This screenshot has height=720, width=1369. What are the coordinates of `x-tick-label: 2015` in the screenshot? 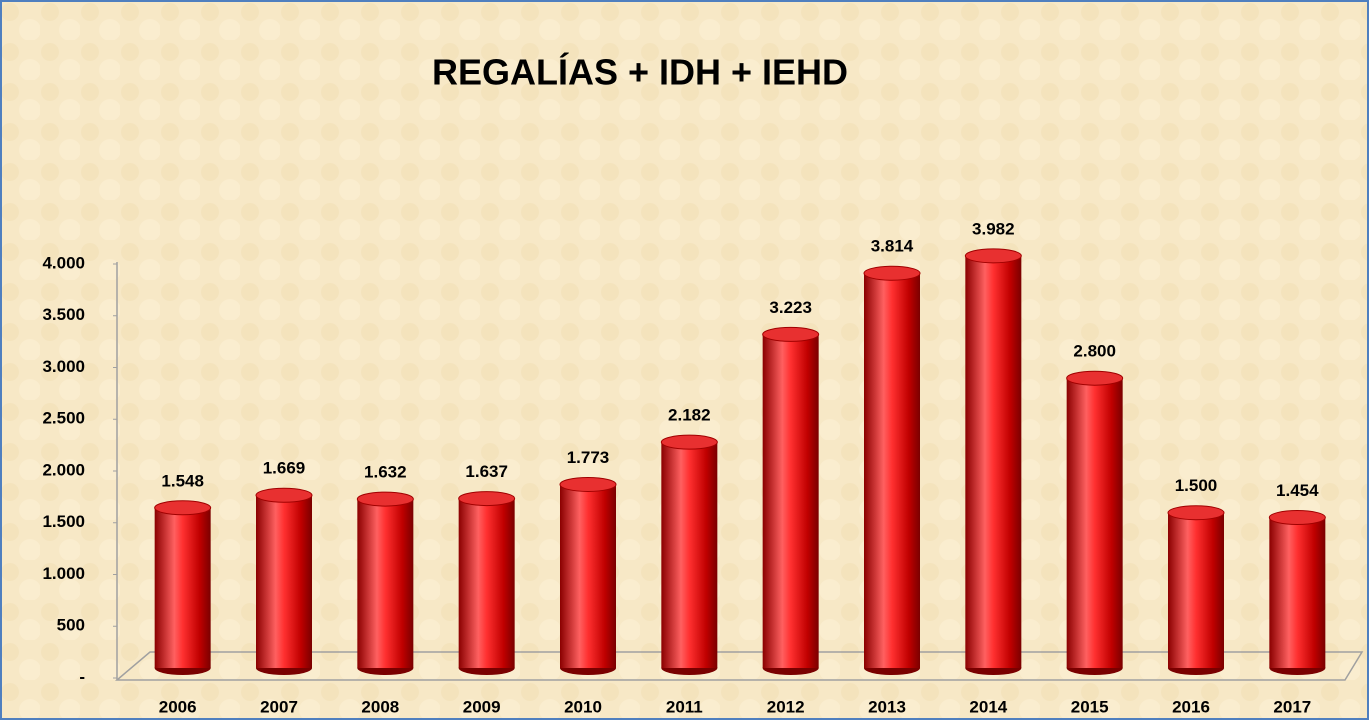 It's located at (1090, 706).